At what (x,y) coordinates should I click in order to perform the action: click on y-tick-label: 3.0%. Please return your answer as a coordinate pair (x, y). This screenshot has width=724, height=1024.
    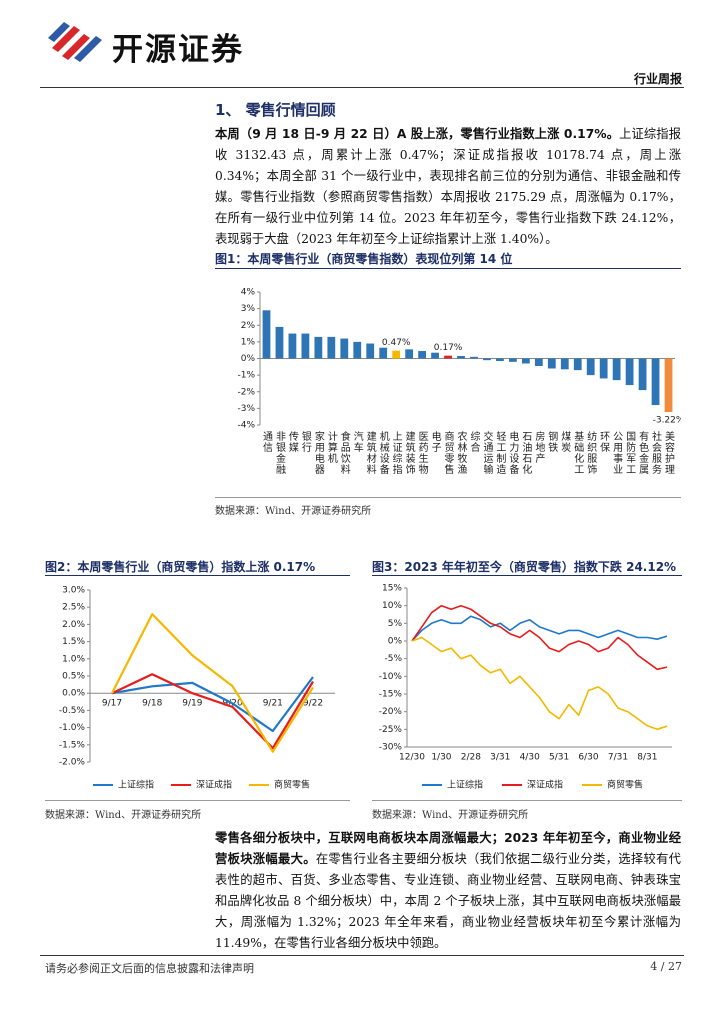
    Looking at the image, I should click on (73, 591).